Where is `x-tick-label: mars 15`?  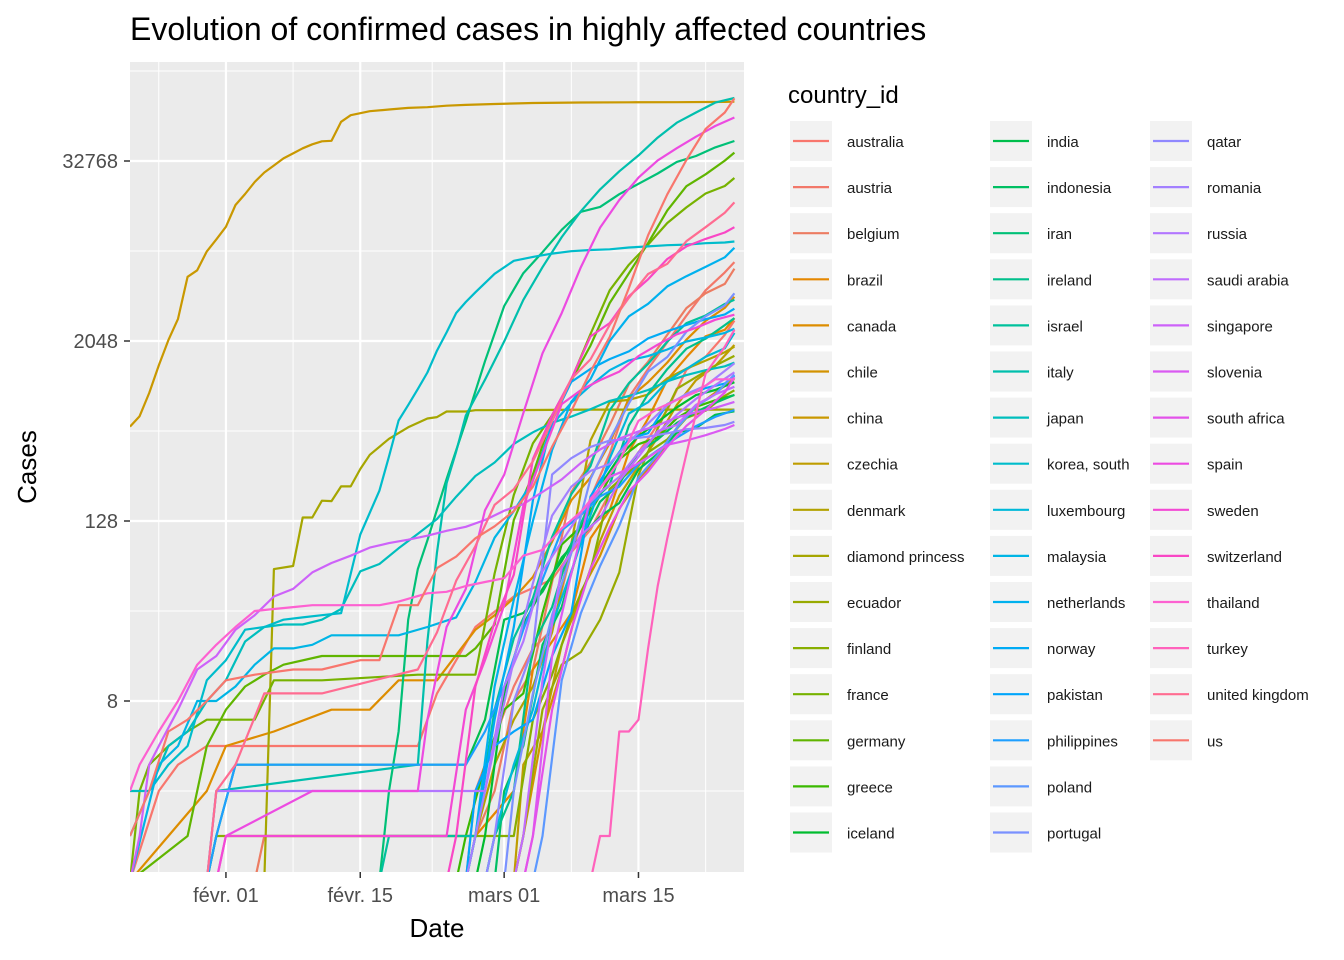 x-tick-label: mars 15 is located at coordinates (638, 896).